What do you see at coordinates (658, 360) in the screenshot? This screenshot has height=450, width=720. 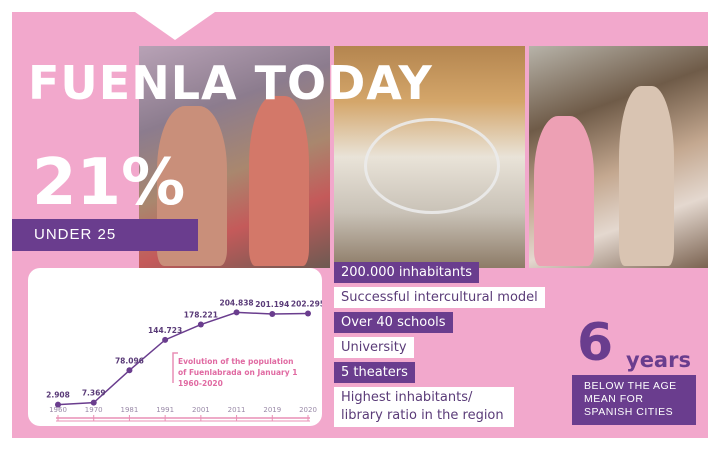 I see `age-difference-unit: years` at bounding box center [658, 360].